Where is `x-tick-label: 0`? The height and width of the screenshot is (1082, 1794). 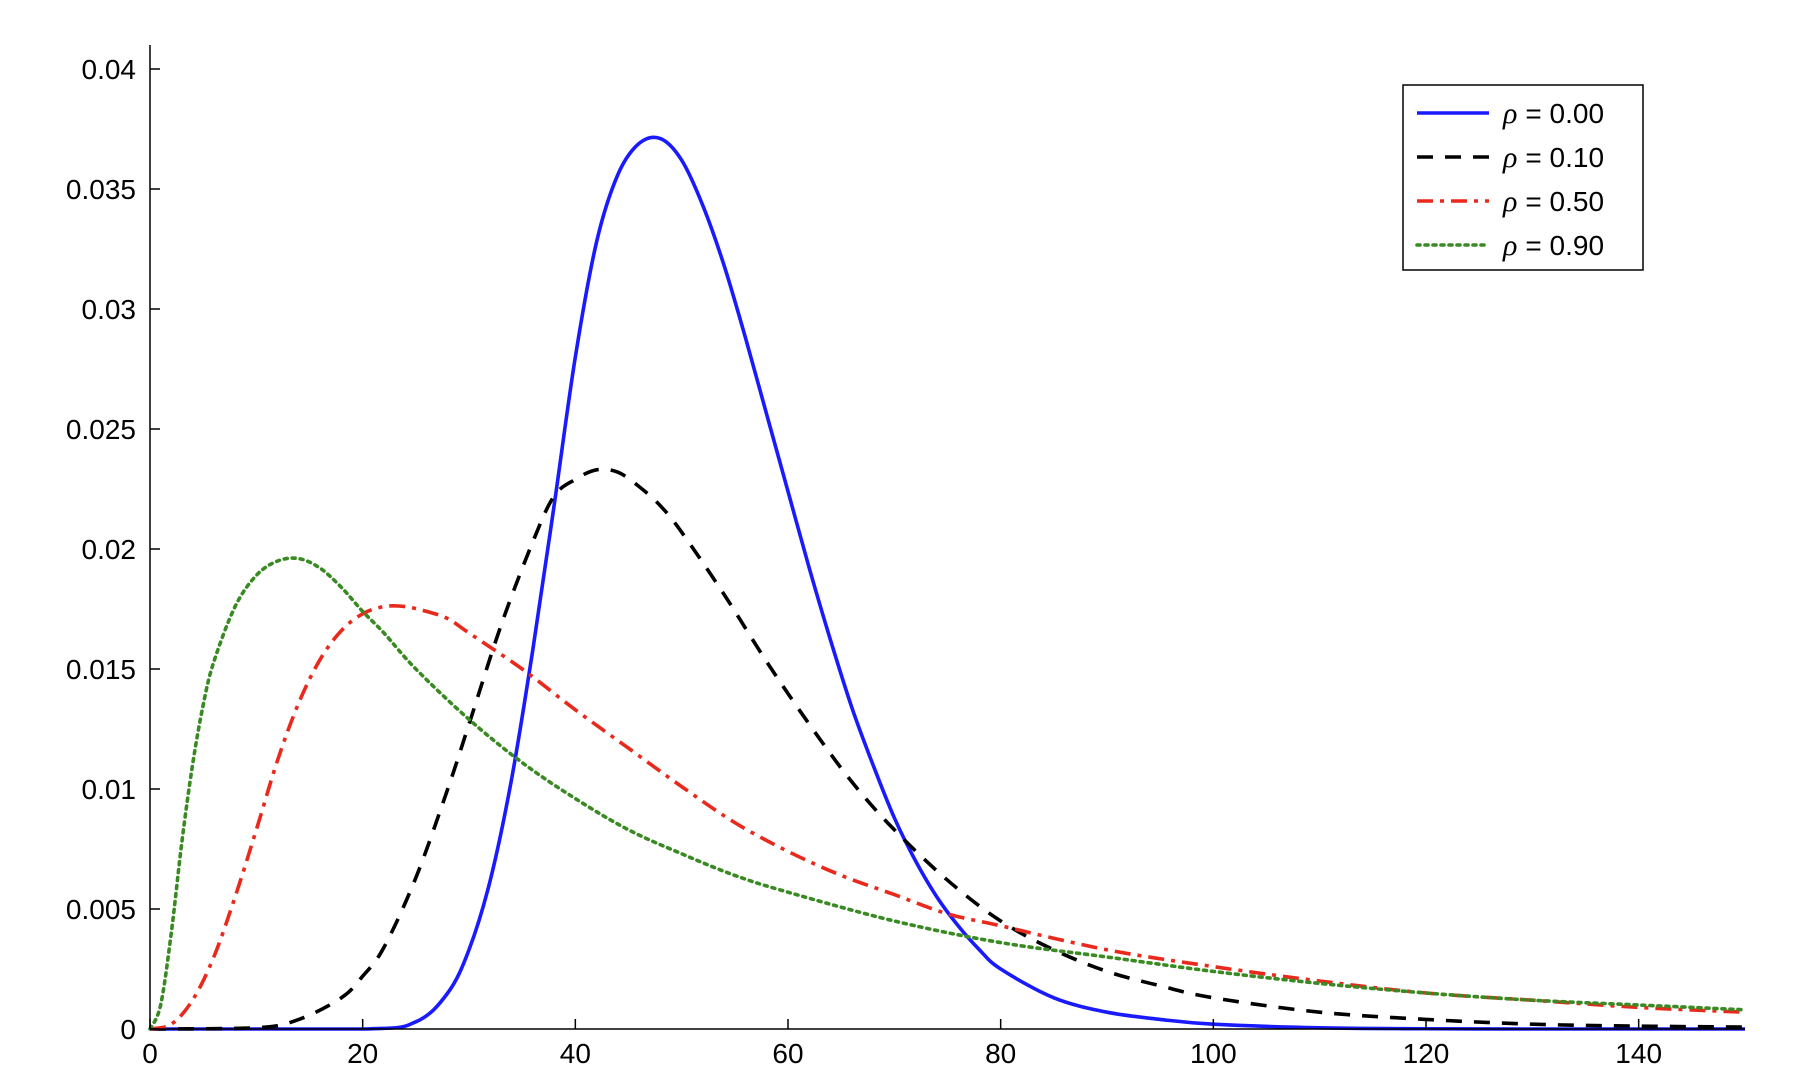
x-tick-label: 0 is located at coordinates (150, 1053).